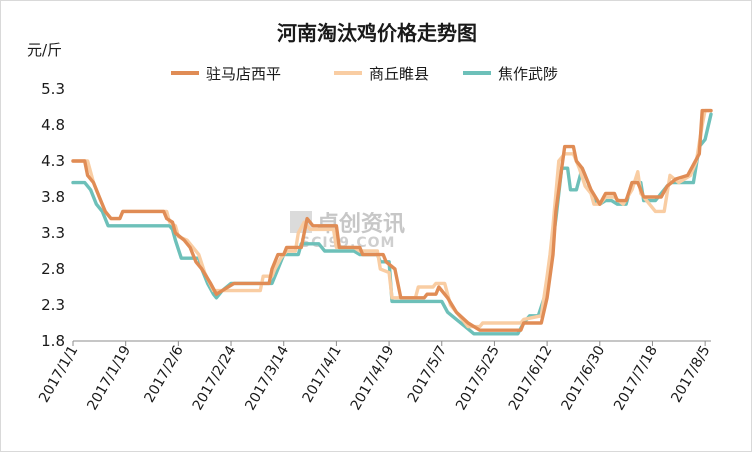 This screenshot has height=453, width=752. What do you see at coordinates (53, 125) in the screenshot?
I see `y-tick-label: 4.8` at bounding box center [53, 125].